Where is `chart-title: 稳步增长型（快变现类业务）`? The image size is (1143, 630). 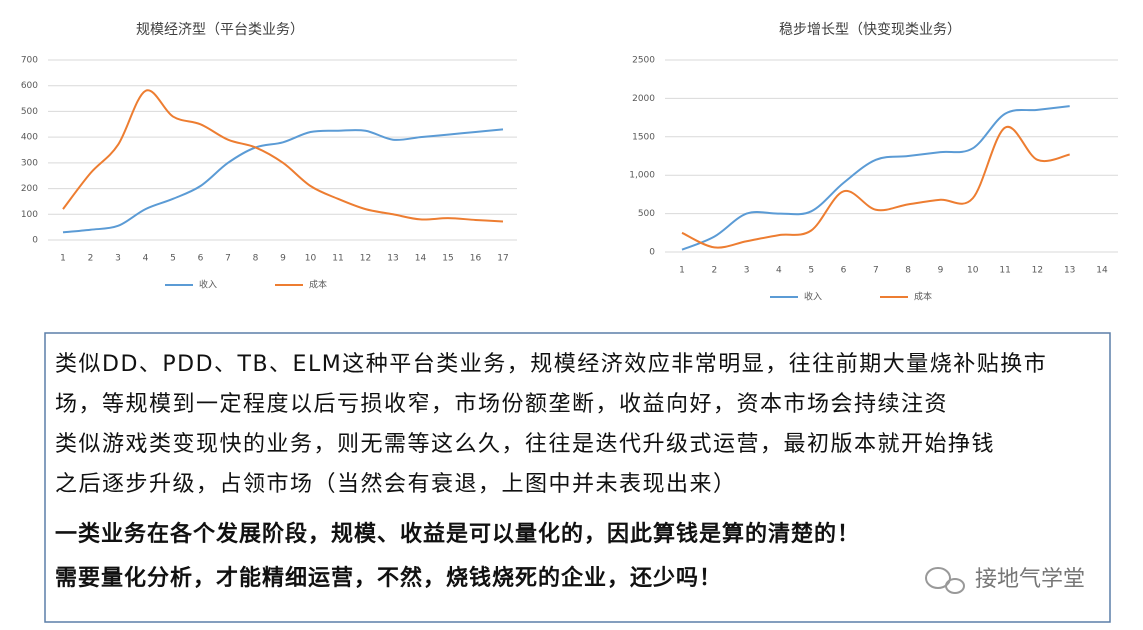
chart-title: 稳步增长型（快变现类业务） is located at coordinates (870, 30).